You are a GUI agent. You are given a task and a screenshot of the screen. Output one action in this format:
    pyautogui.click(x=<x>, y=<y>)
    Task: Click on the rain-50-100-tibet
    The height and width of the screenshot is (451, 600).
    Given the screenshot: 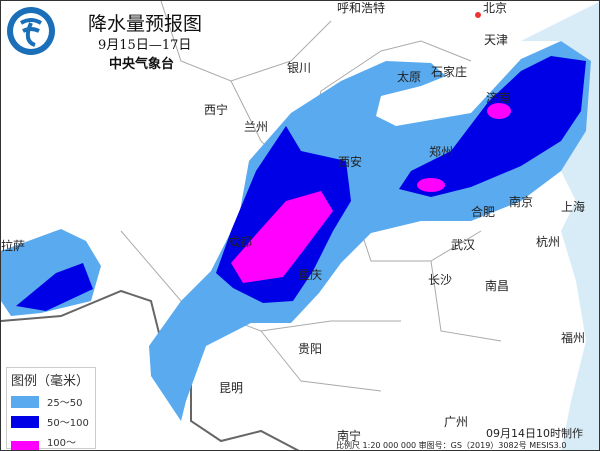 What is the action you would take?
    pyautogui.click(x=54, y=287)
    